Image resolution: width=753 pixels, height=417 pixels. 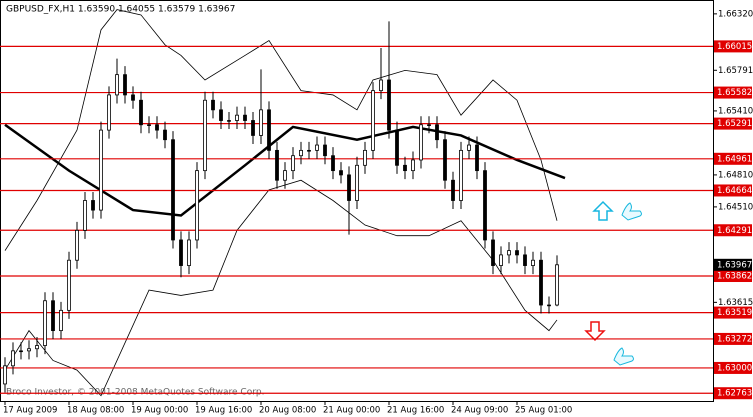 I want to click on hand-icon, so click(x=631, y=211).